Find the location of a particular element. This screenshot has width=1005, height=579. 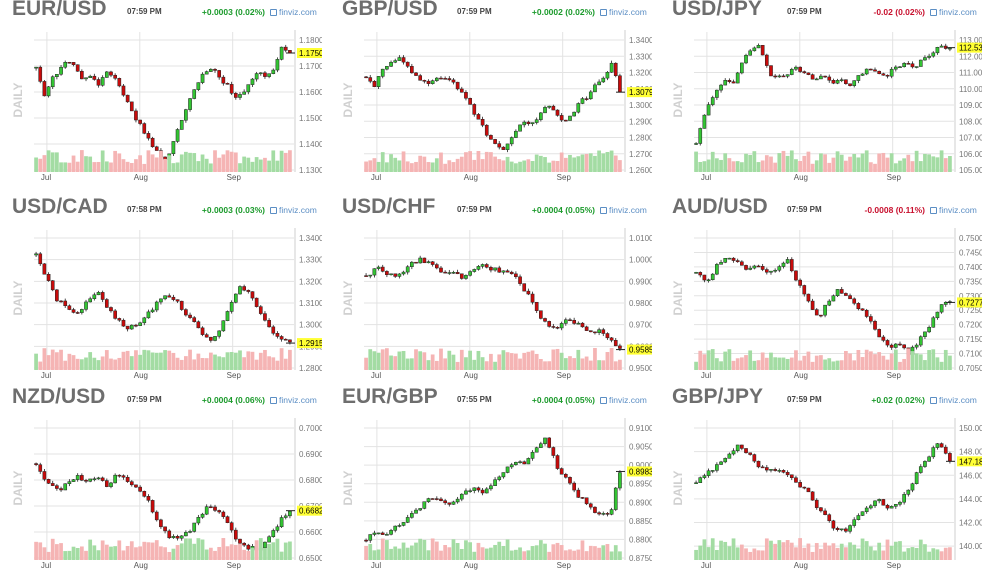

symbol-title: USD/CHF is located at coordinates (389, 206).